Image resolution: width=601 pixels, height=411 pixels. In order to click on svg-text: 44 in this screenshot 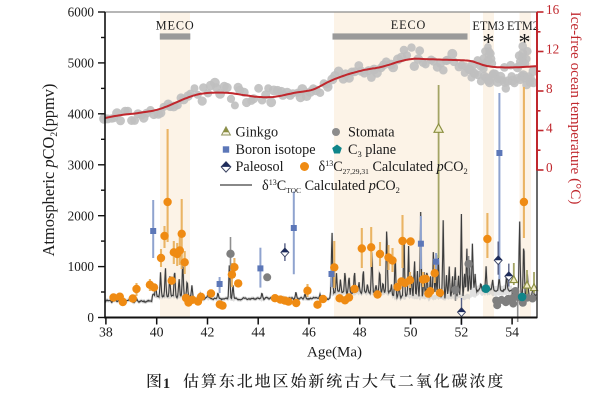, I will do `click(258, 332)`.